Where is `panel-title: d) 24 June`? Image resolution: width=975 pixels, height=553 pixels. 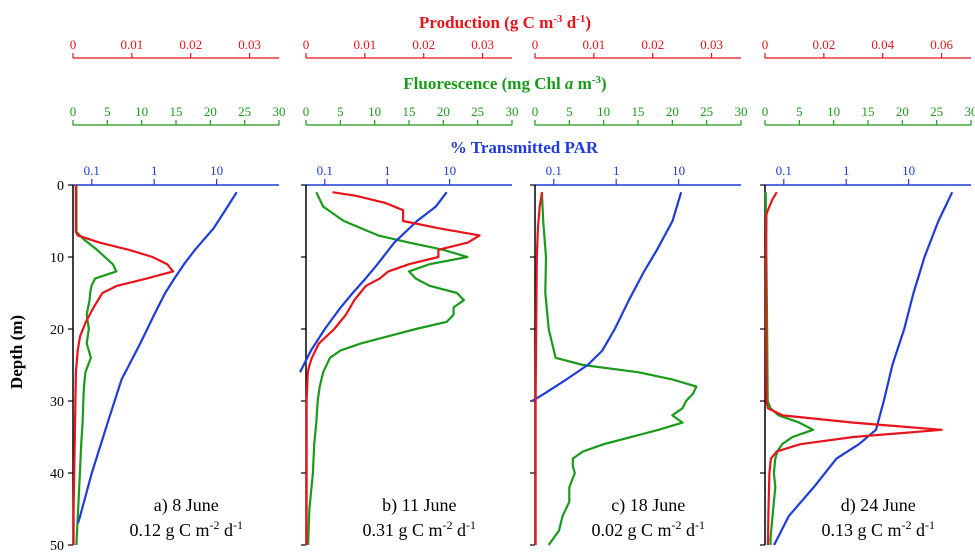
panel-title: d) 24 June is located at coordinates (878, 505).